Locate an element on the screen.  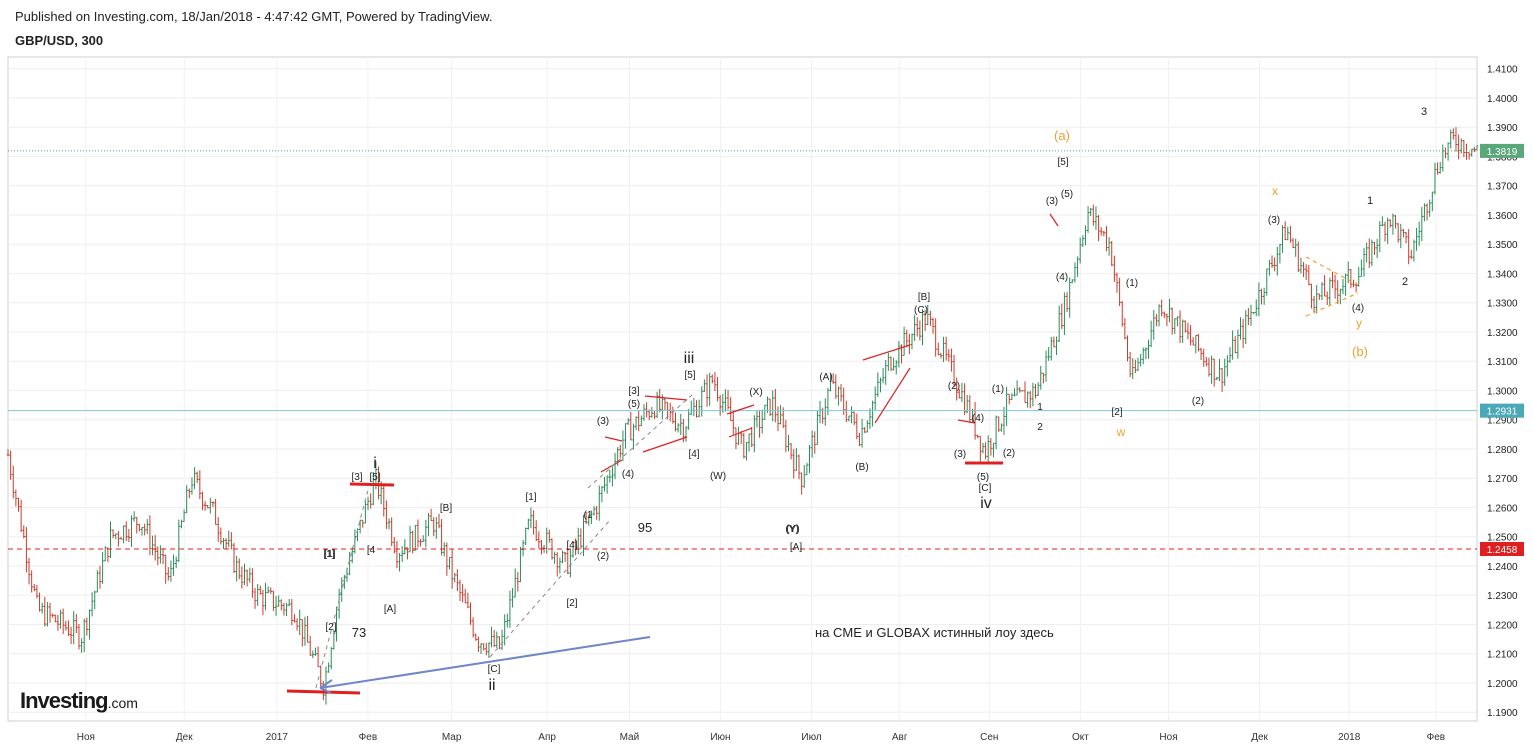
wave-label: x is located at coordinates (1275, 191).